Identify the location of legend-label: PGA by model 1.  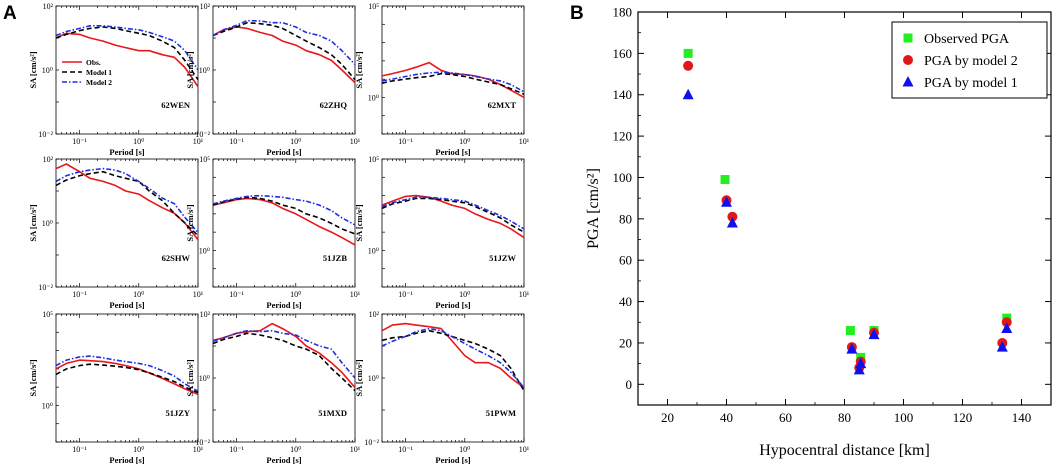
(971, 83).